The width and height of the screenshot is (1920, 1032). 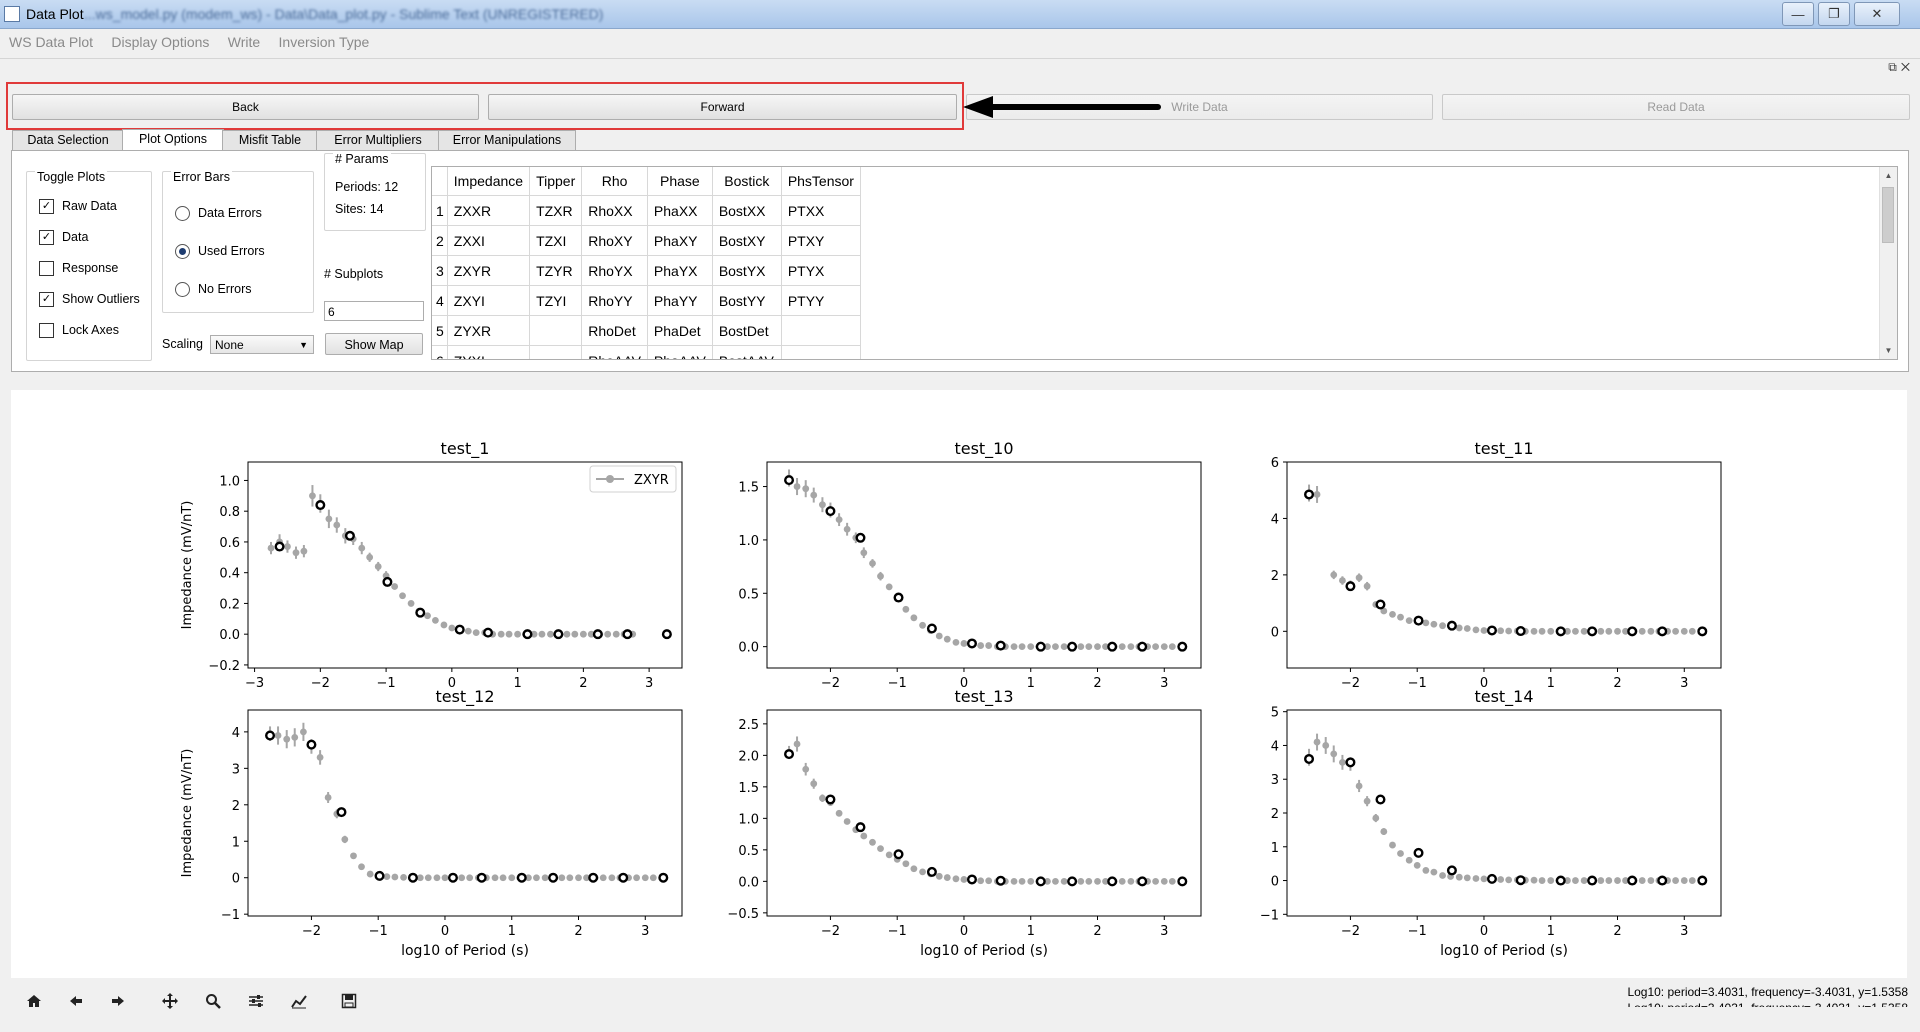 What do you see at coordinates (614, 240) in the screenshot?
I see `table-cell: RhoXY` at bounding box center [614, 240].